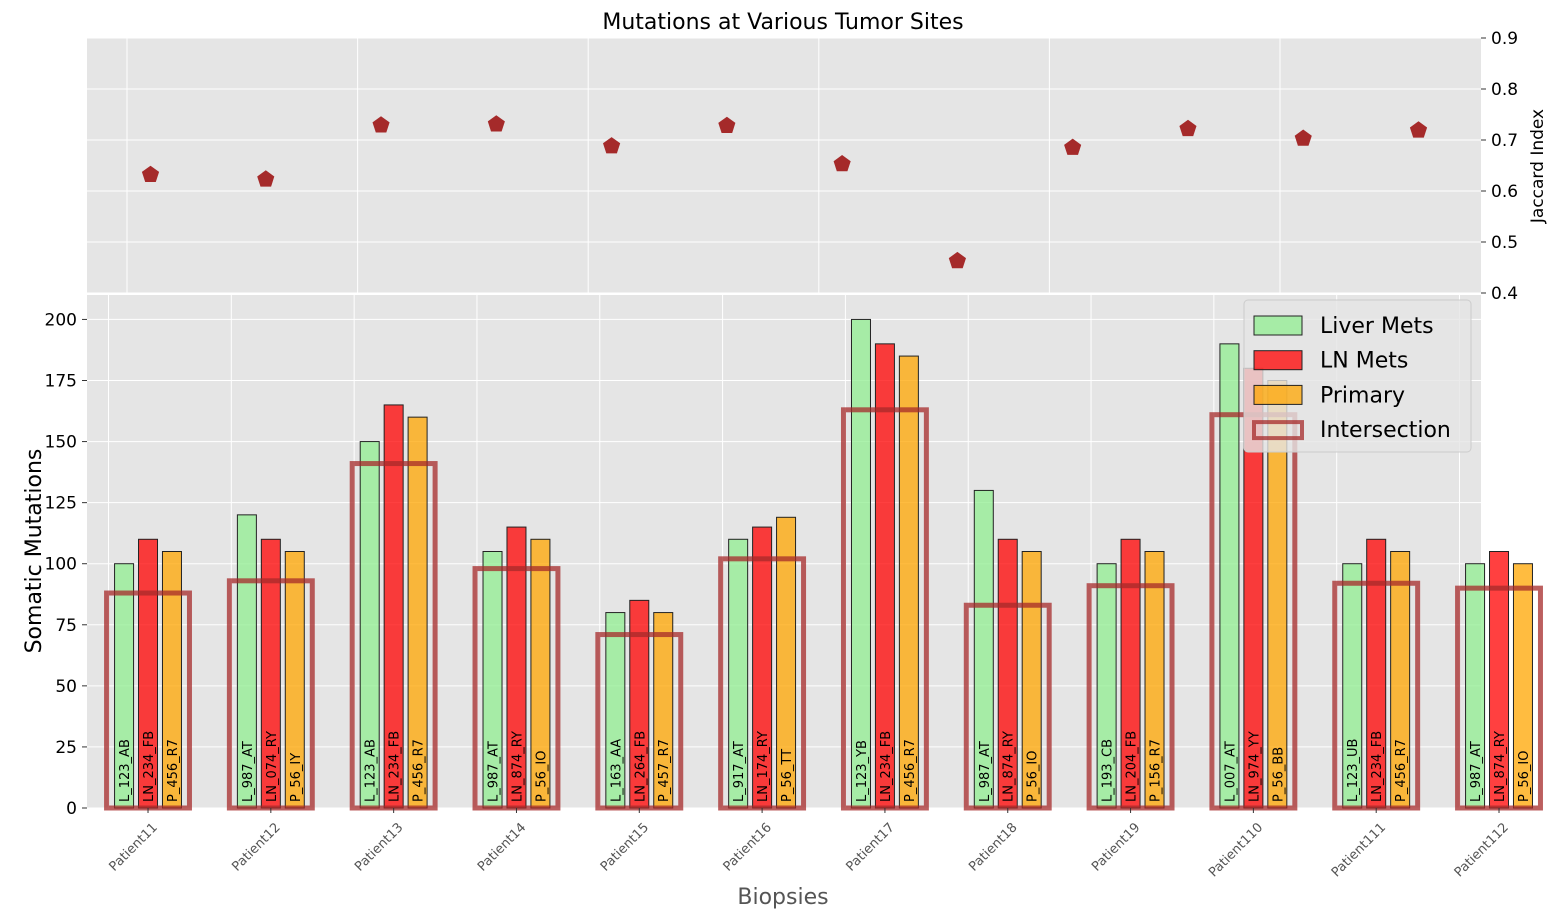 The width and height of the screenshot is (1556, 919). What do you see at coordinates (502, 847) in the screenshot?
I see `x-tick-label: Patient14` at bounding box center [502, 847].